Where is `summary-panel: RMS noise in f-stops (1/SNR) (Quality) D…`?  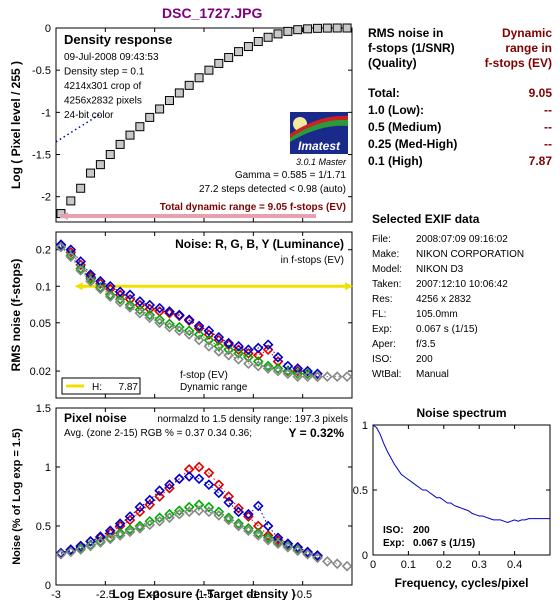
summary-panel: RMS noise in f-stops (1/SNR) (Quality) D… is located at coordinates (463, 101).